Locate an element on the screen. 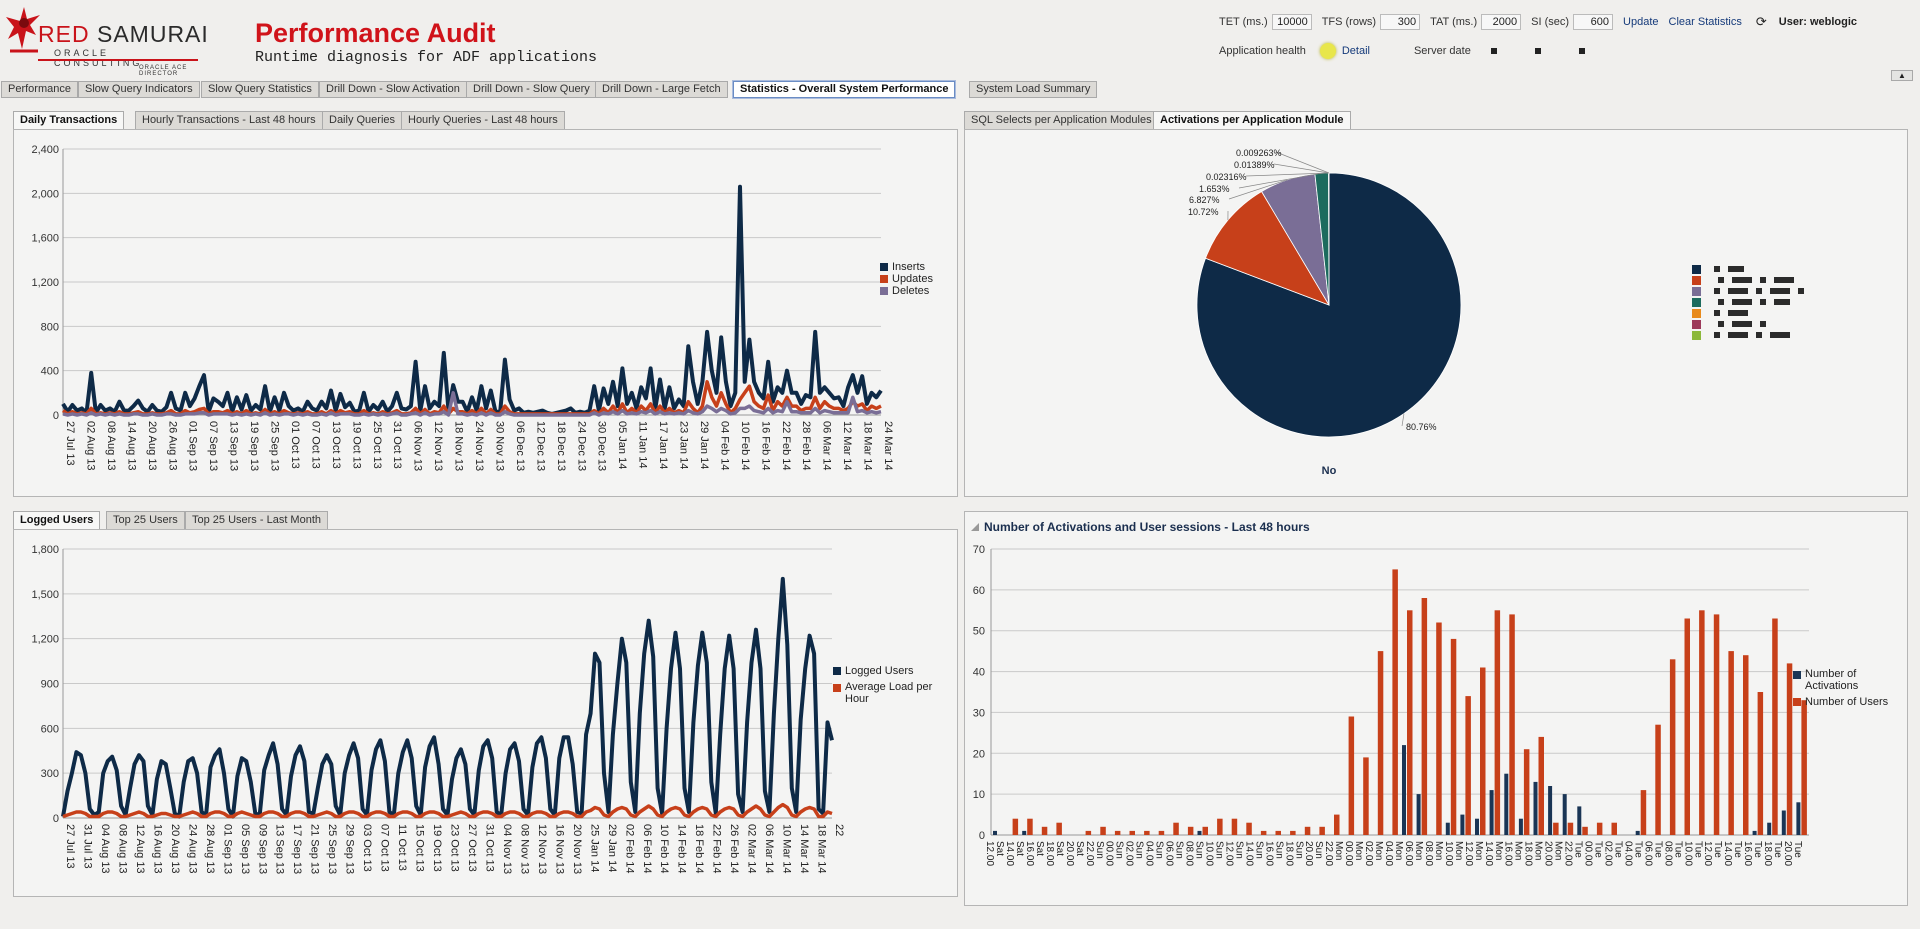  tab-hourly-transactions: Hourly Transactions - Last 48 hours is located at coordinates (229, 120).